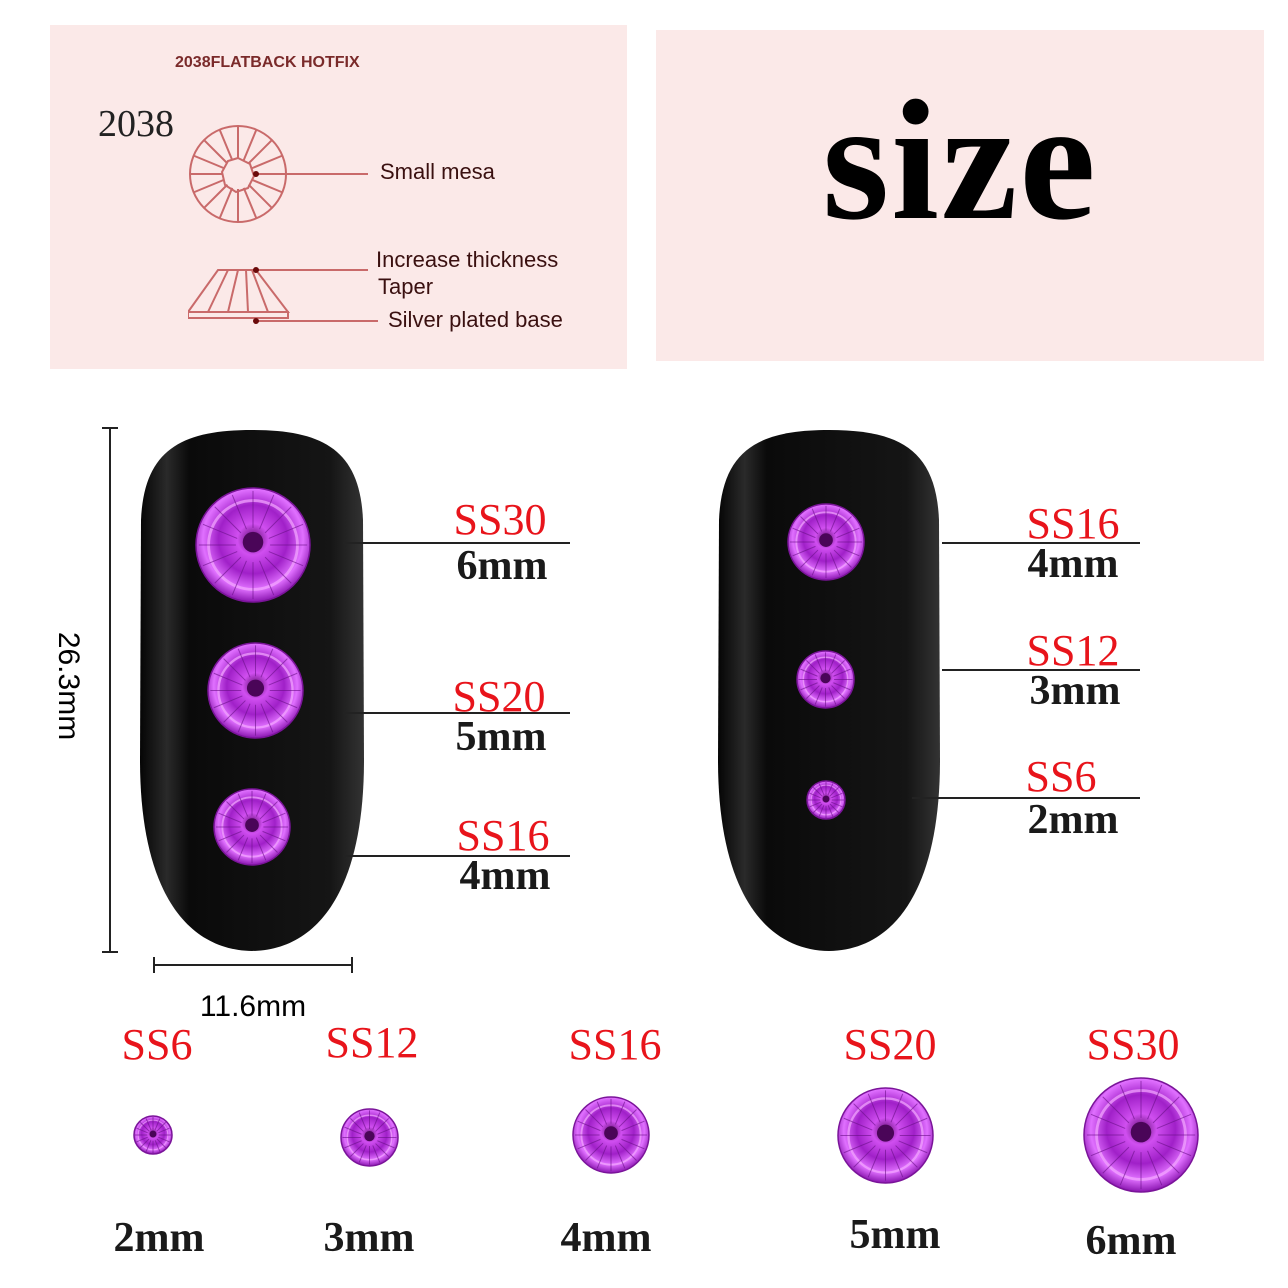 The height and width of the screenshot is (1288, 1288). Describe the element at coordinates (475, 319) in the screenshot. I see `label-silver-plated-base: Silver plated base` at that location.